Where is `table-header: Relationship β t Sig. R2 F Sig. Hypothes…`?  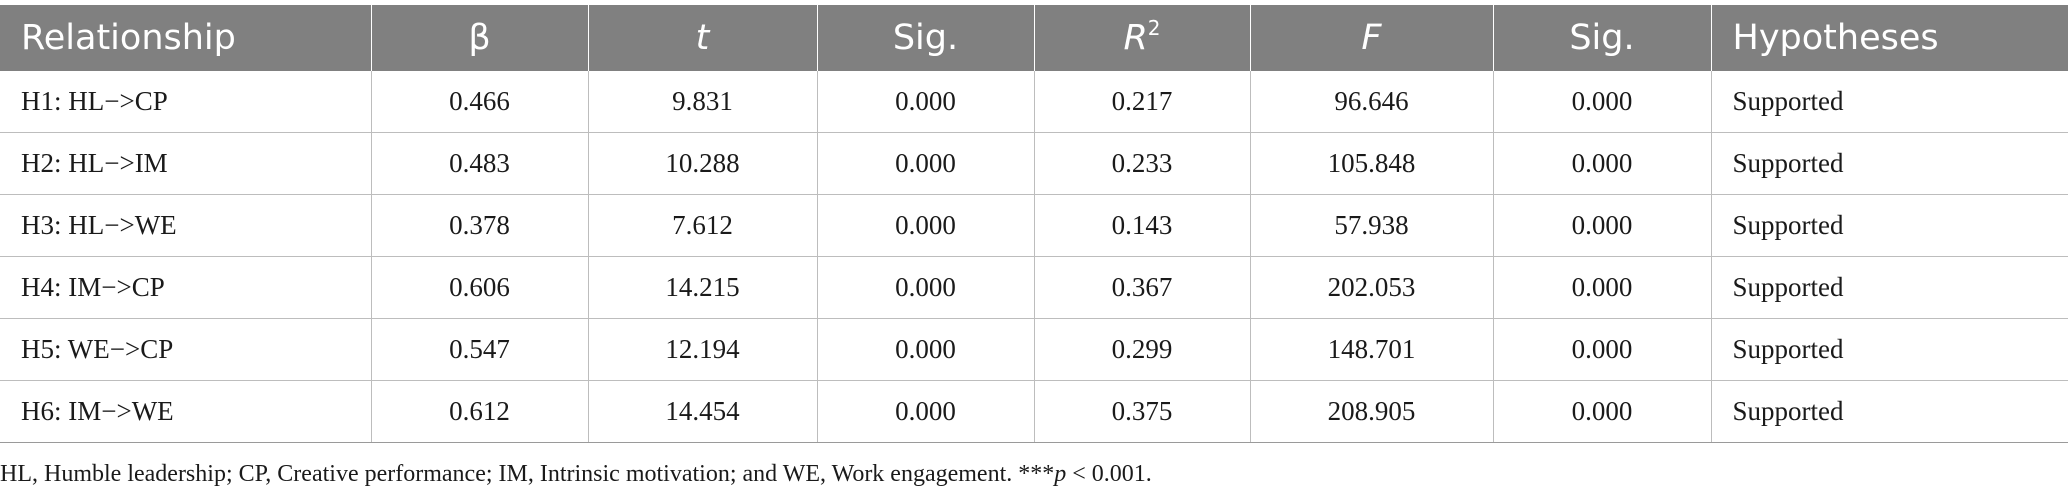 table-header: Relationship β t Sig. R2 F Sig. Hypothes… is located at coordinates (1034, 38).